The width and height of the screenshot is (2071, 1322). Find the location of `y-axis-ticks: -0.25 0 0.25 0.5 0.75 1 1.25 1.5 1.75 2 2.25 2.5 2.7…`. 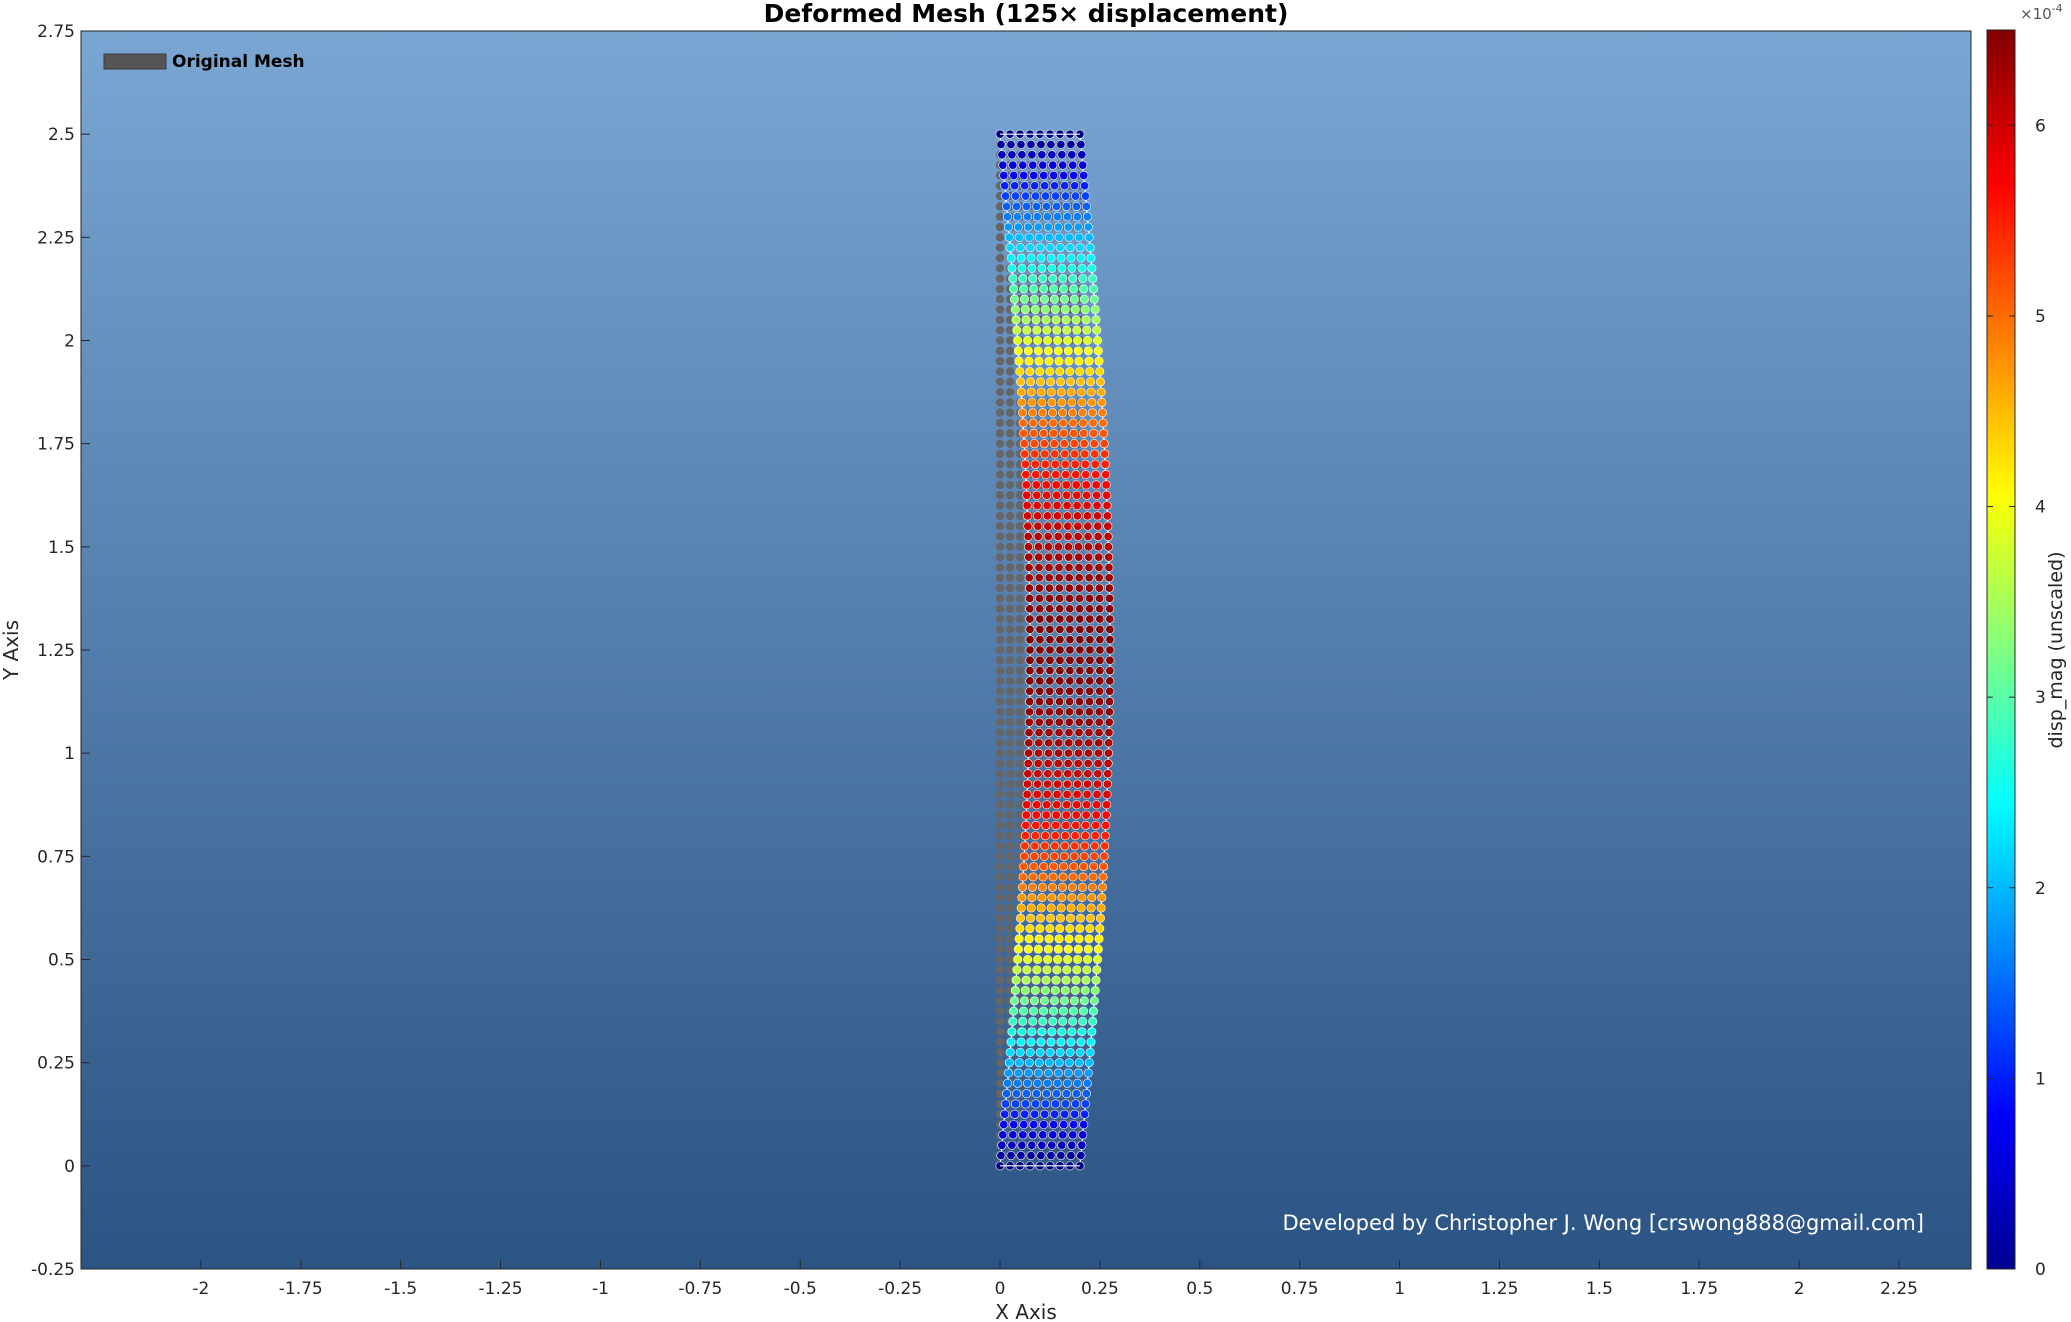

y-axis-ticks: -0.25 0 0.25 0.5 0.75 1 1.25 1.5 1.75 2 2.25 2.5 2.7… is located at coordinates (60, 651).